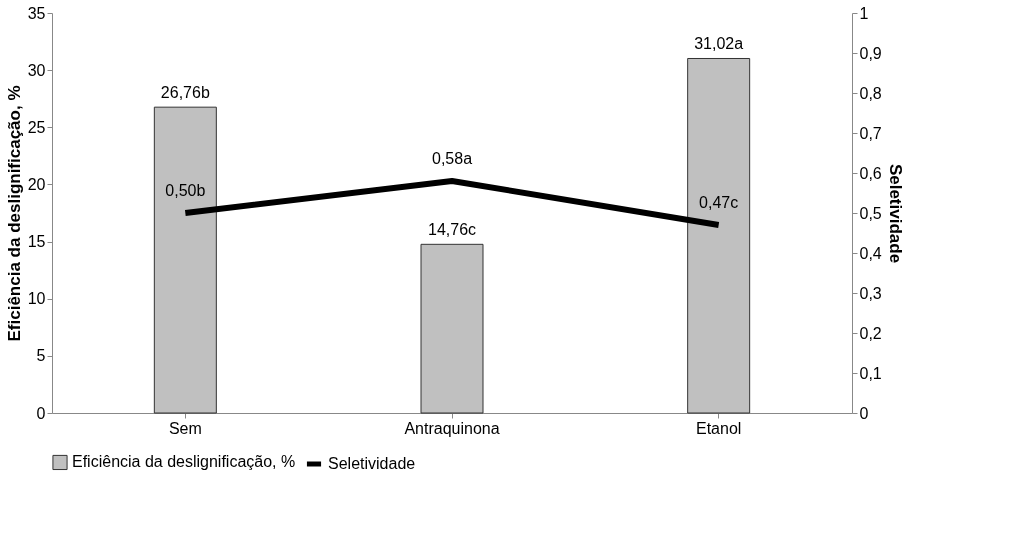 The height and width of the screenshot is (559, 1019). Describe the element at coordinates (870, 133) in the screenshot. I see `y2-tick-label: 0,7` at that location.